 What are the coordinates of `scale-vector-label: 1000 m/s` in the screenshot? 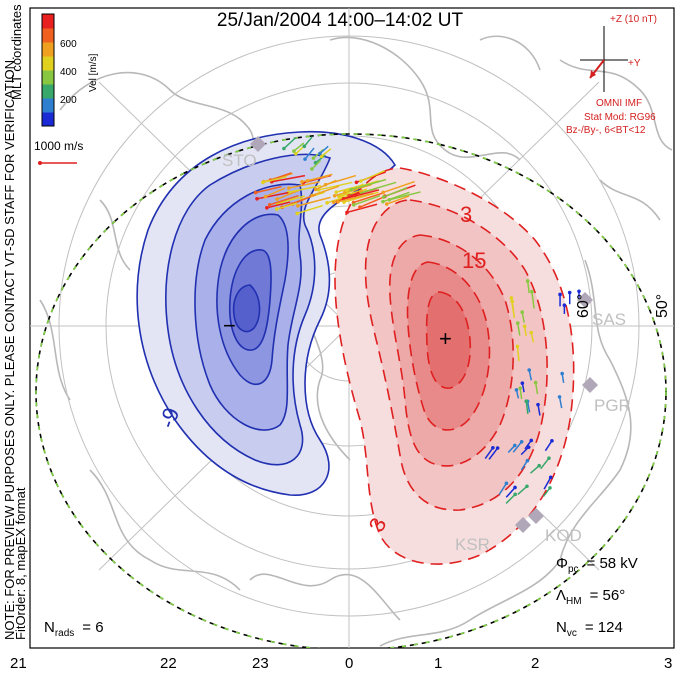 It's located at (58, 146).